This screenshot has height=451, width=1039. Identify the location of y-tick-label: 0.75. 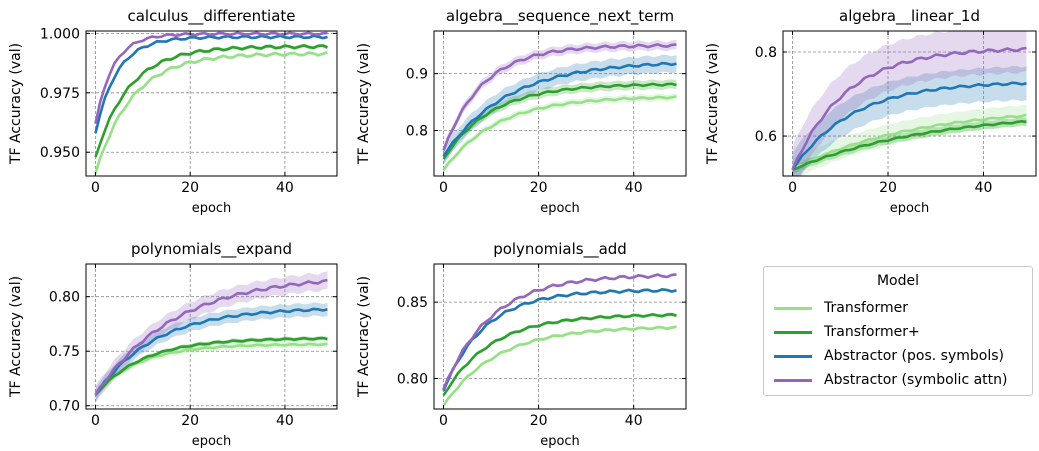
(64, 352).